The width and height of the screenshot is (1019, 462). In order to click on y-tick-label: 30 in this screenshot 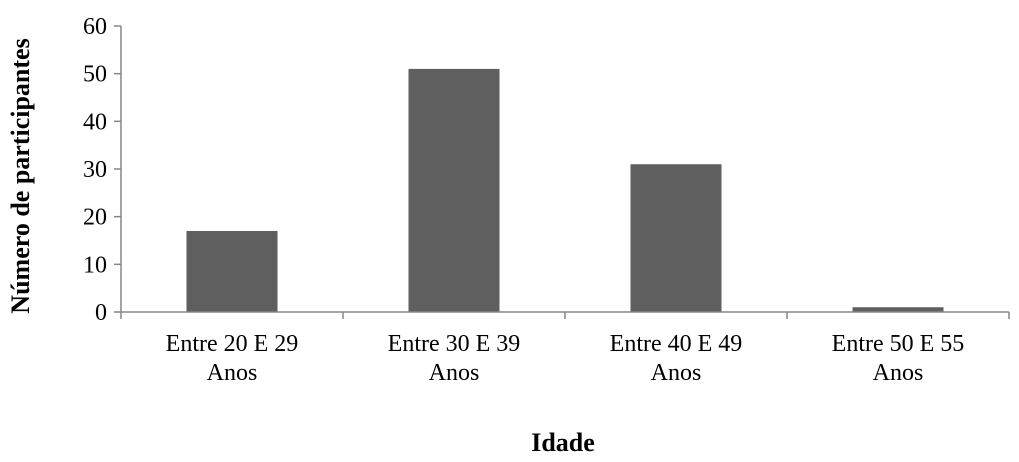, I will do `click(95, 170)`.